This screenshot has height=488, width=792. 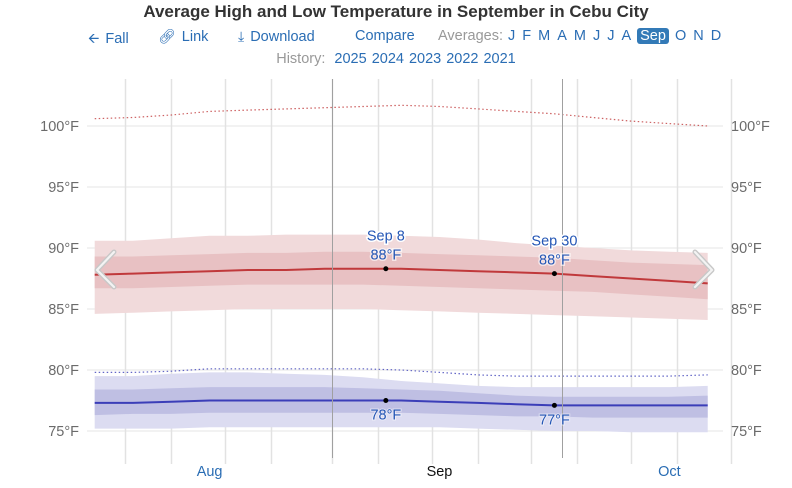 What do you see at coordinates (698, 36) in the screenshot?
I see `month-link-10: N` at bounding box center [698, 36].